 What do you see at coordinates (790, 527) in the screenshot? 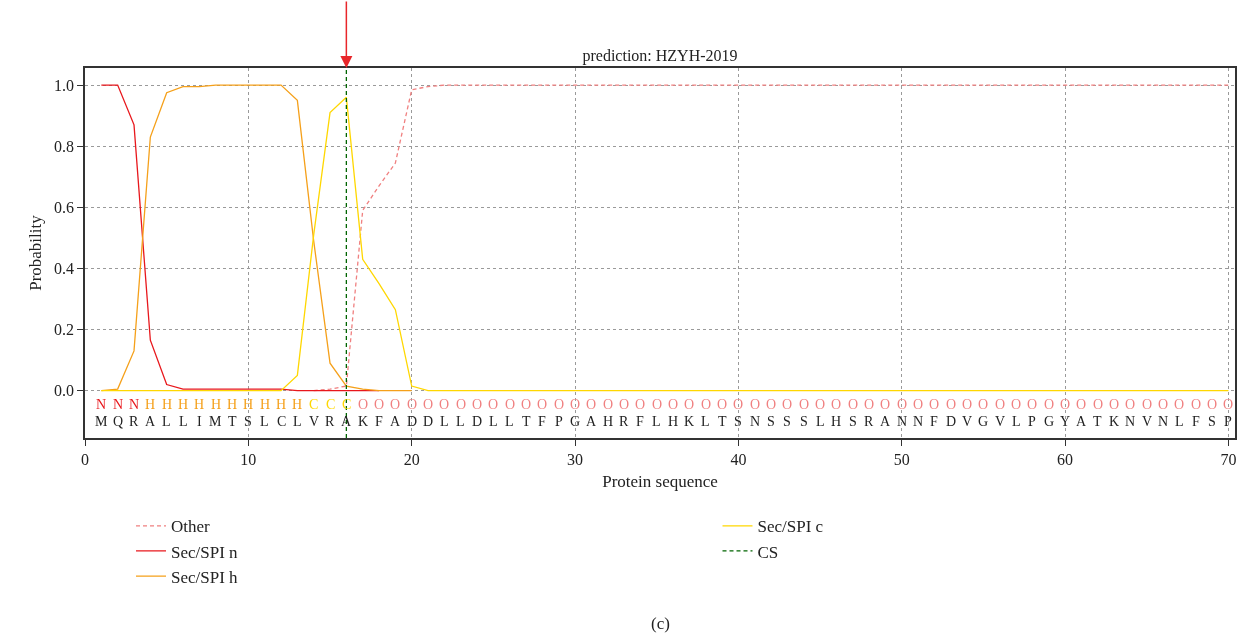
I see `legend-label: Sec/SPI c` at bounding box center [790, 527].